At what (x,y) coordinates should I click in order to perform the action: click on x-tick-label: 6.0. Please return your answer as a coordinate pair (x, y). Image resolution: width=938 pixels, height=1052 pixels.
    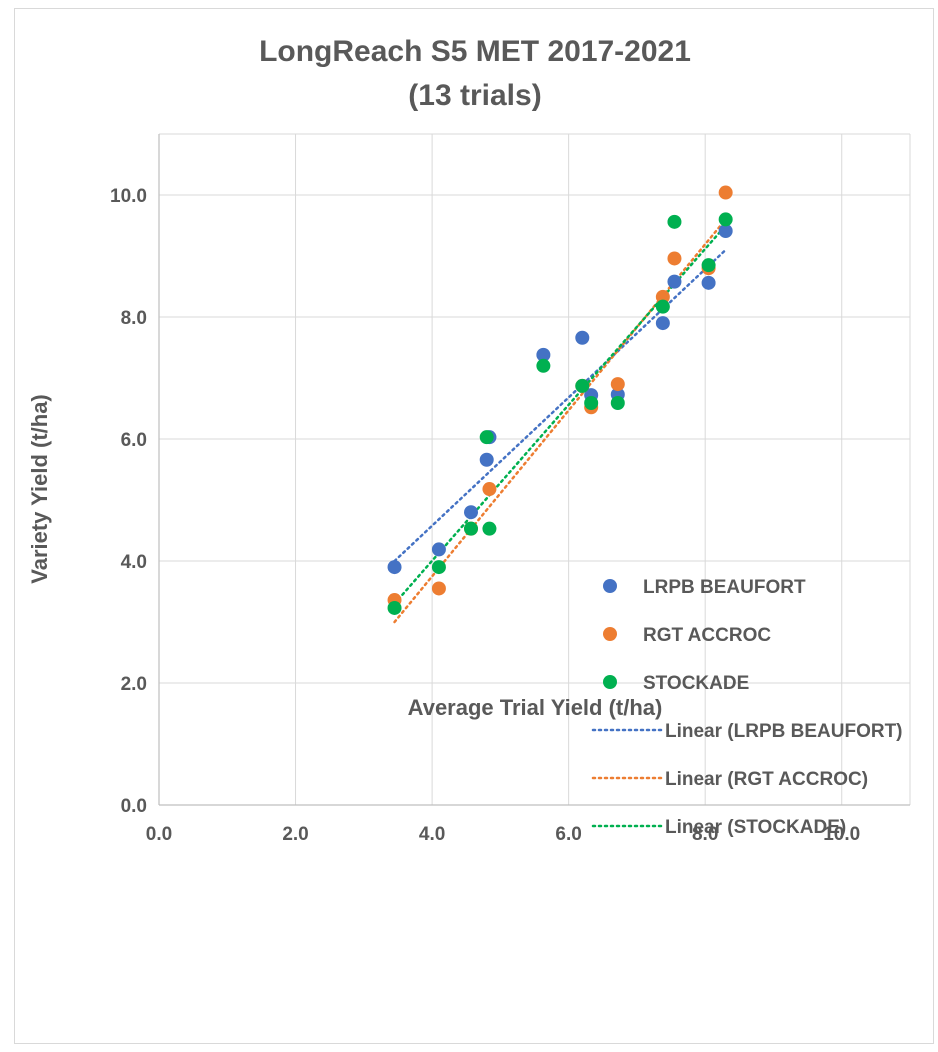
    Looking at the image, I should click on (568, 834).